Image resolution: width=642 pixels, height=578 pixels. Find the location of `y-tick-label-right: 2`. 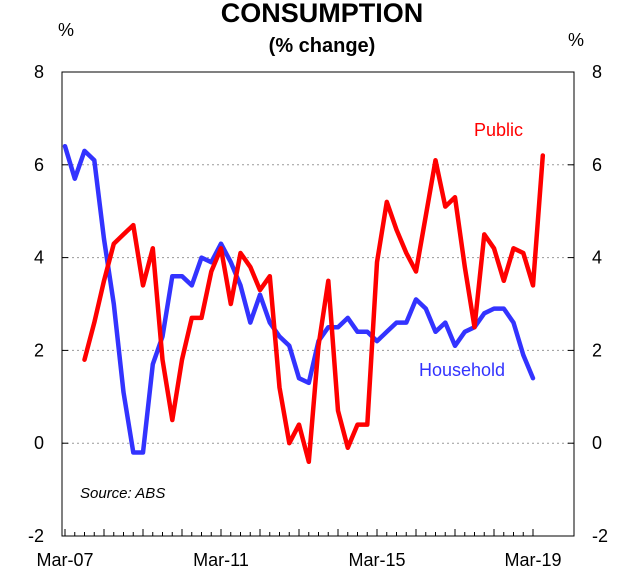

y-tick-label-right: 2 is located at coordinates (597, 350).